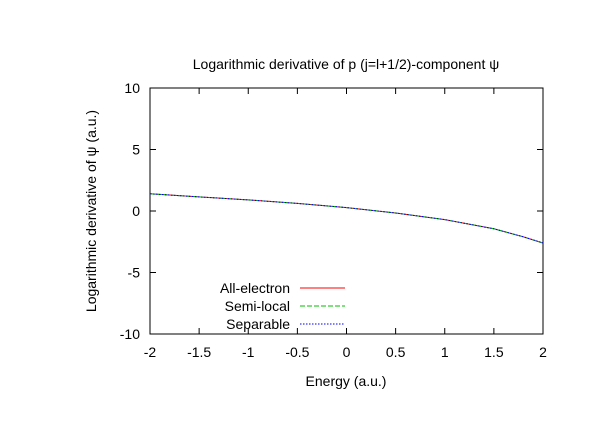 This screenshot has height=428, width=612. What do you see at coordinates (347, 352) in the screenshot?
I see `x-tick-label: 0` at bounding box center [347, 352].